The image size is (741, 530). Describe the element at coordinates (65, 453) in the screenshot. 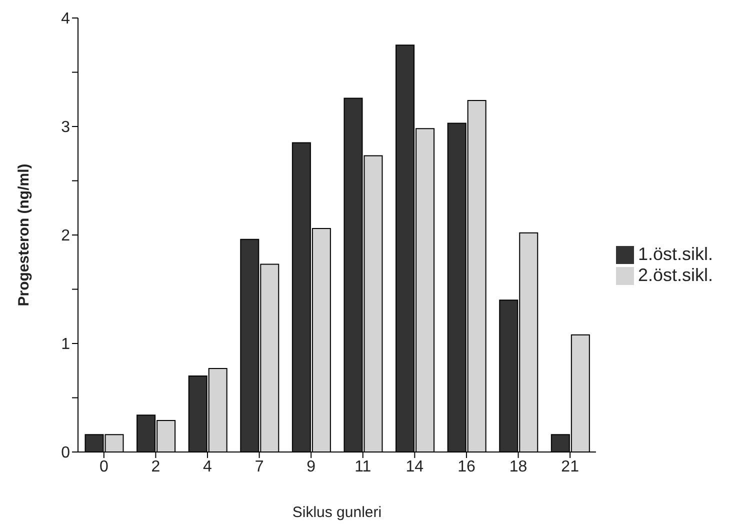

I see `y-tick-label: 0` at that location.